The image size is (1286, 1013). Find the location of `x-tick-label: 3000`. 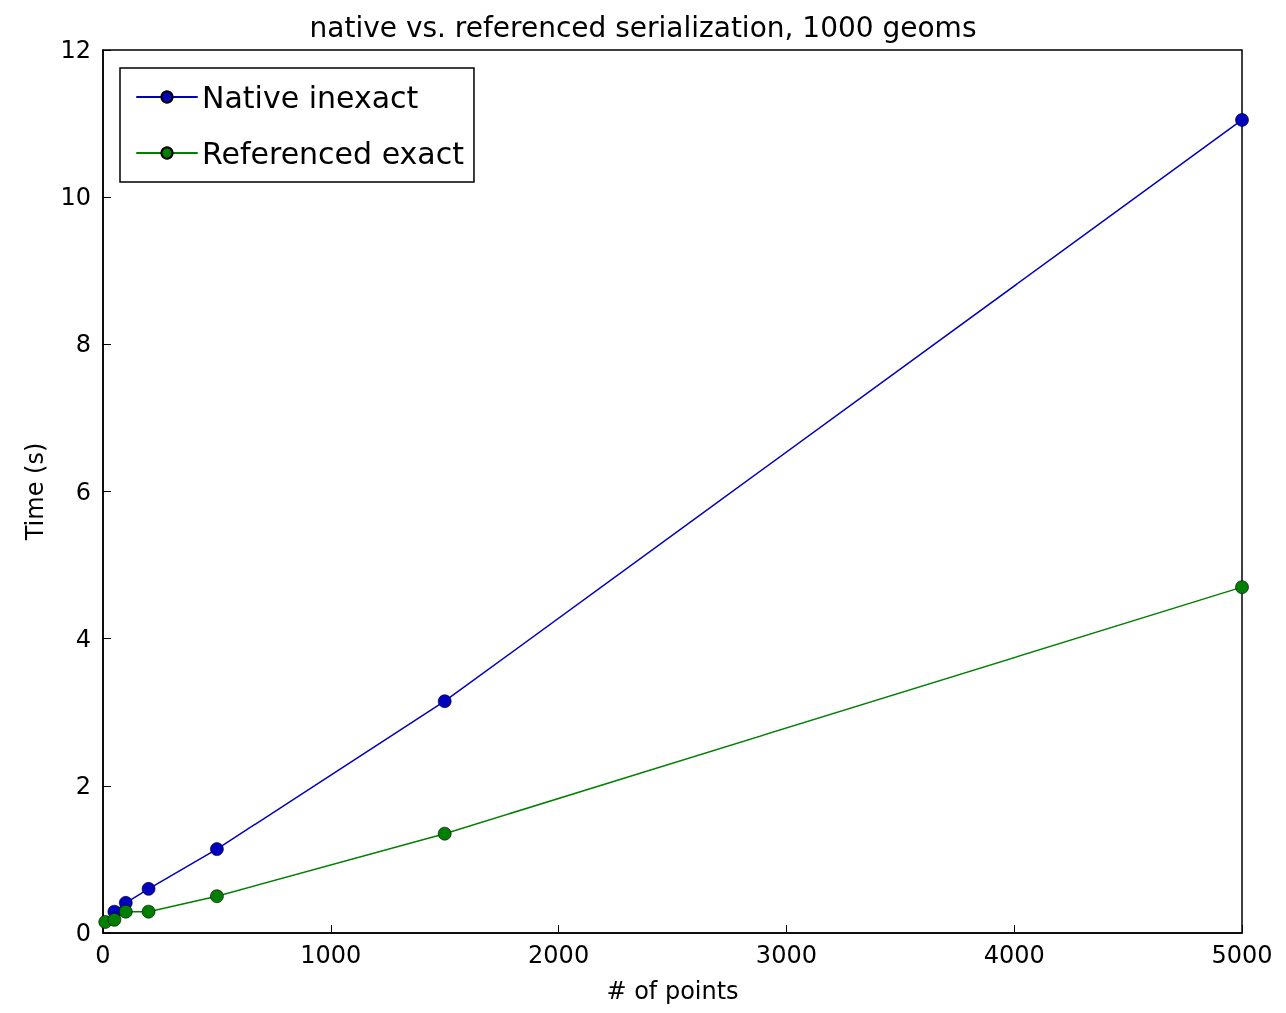

x-tick-label: 3000 is located at coordinates (786, 955).